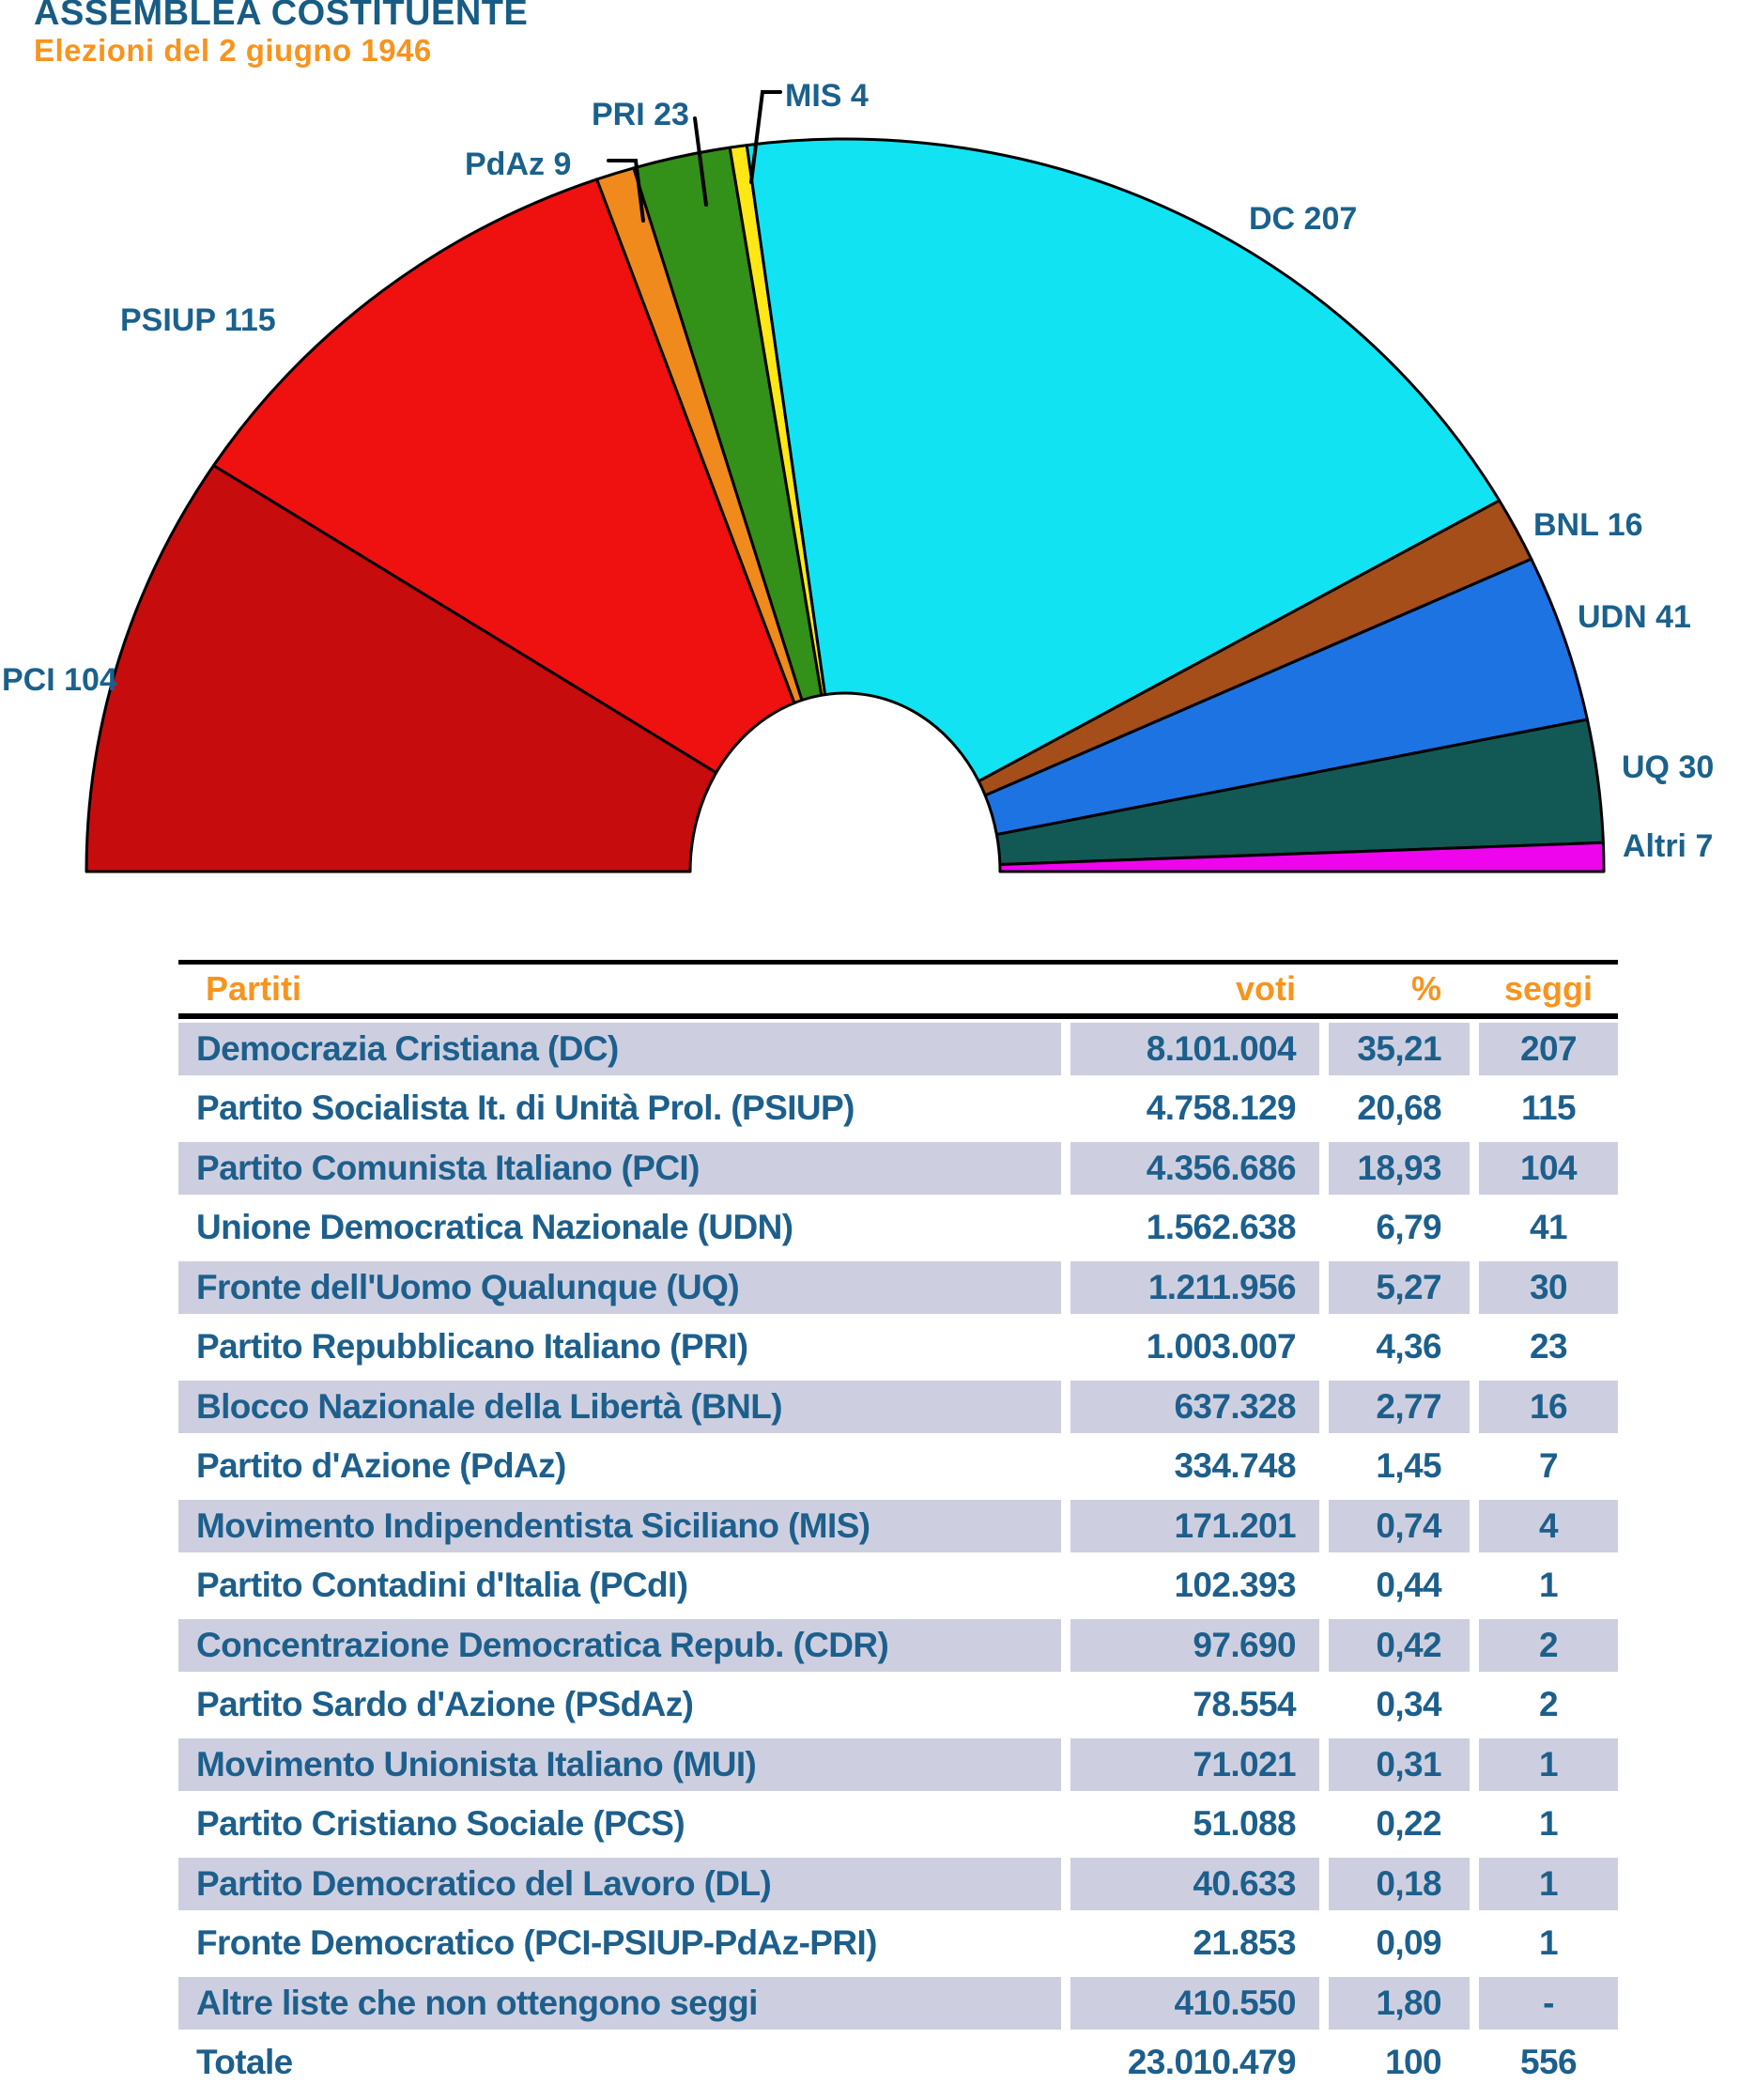 The width and height of the screenshot is (1740, 2100). I want to click on cell-seggi: -, so click(1549, 2003).